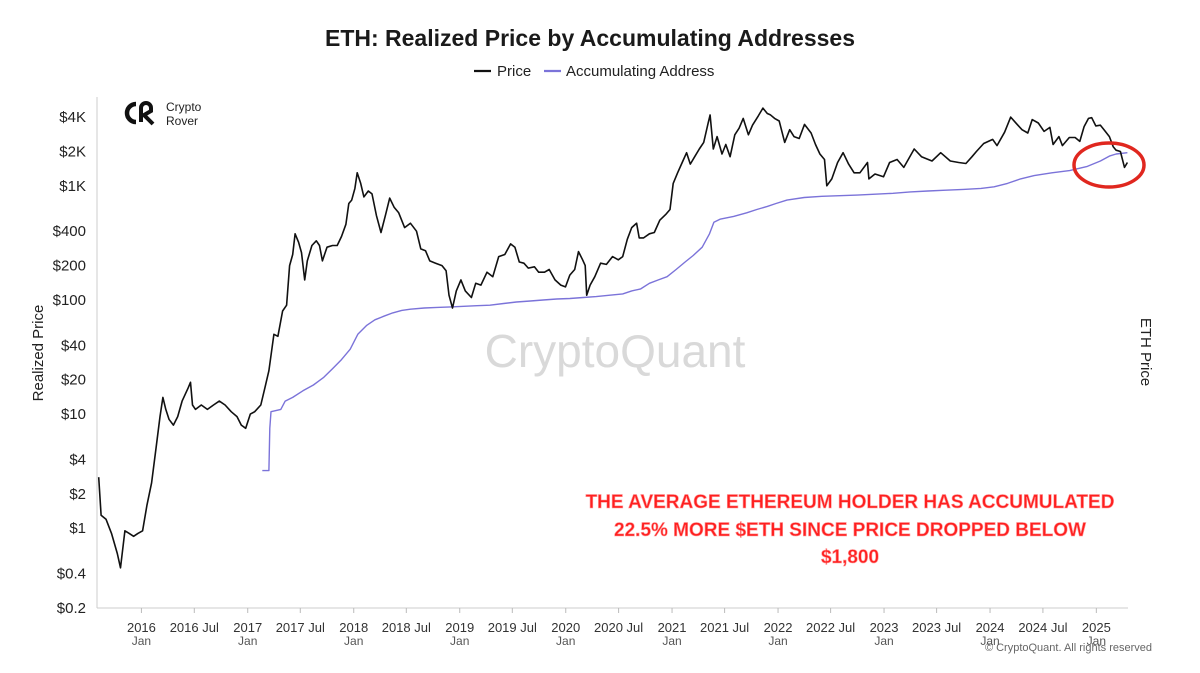 The image size is (1200, 673). What do you see at coordinates (163, 114) in the screenshot?
I see `logo: Crypto Rover` at bounding box center [163, 114].